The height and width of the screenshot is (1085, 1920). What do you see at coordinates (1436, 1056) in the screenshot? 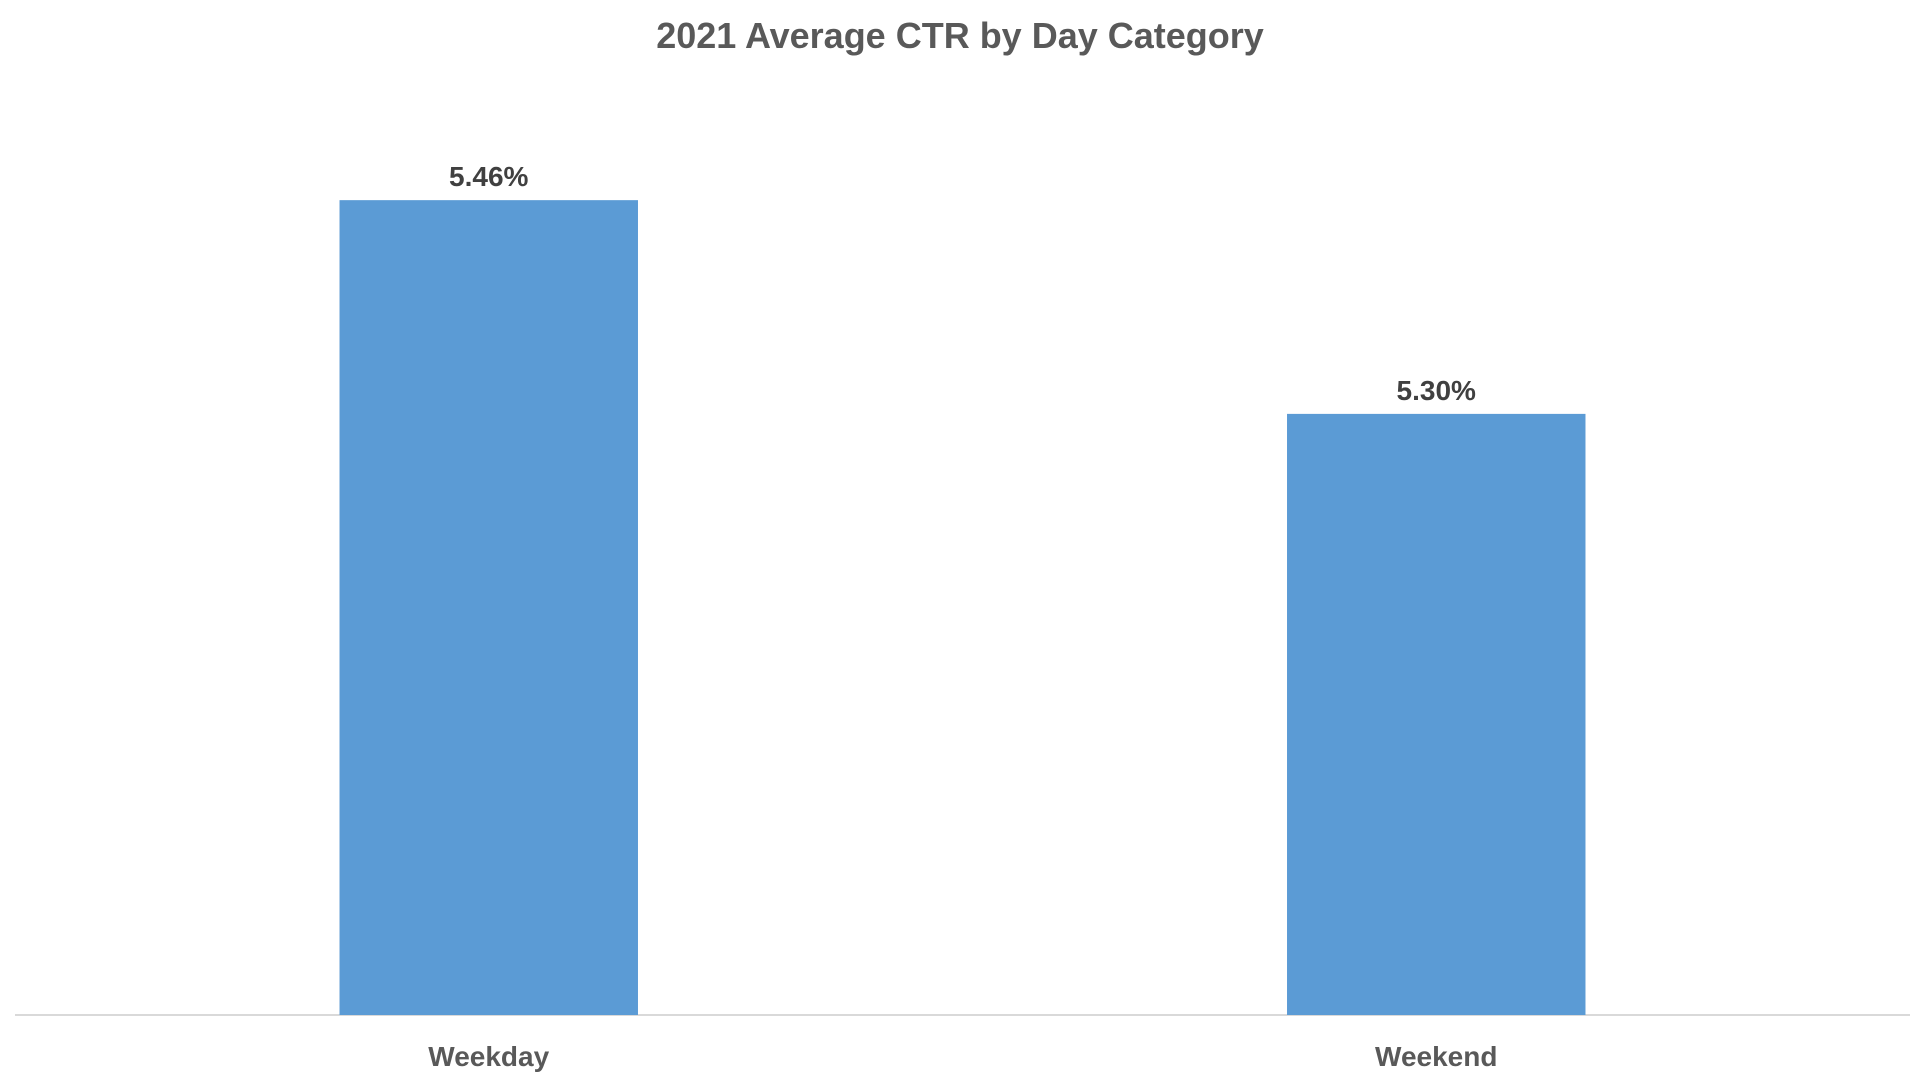
I see `x-tick-label-weekend: Weekend` at bounding box center [1436, 1056].